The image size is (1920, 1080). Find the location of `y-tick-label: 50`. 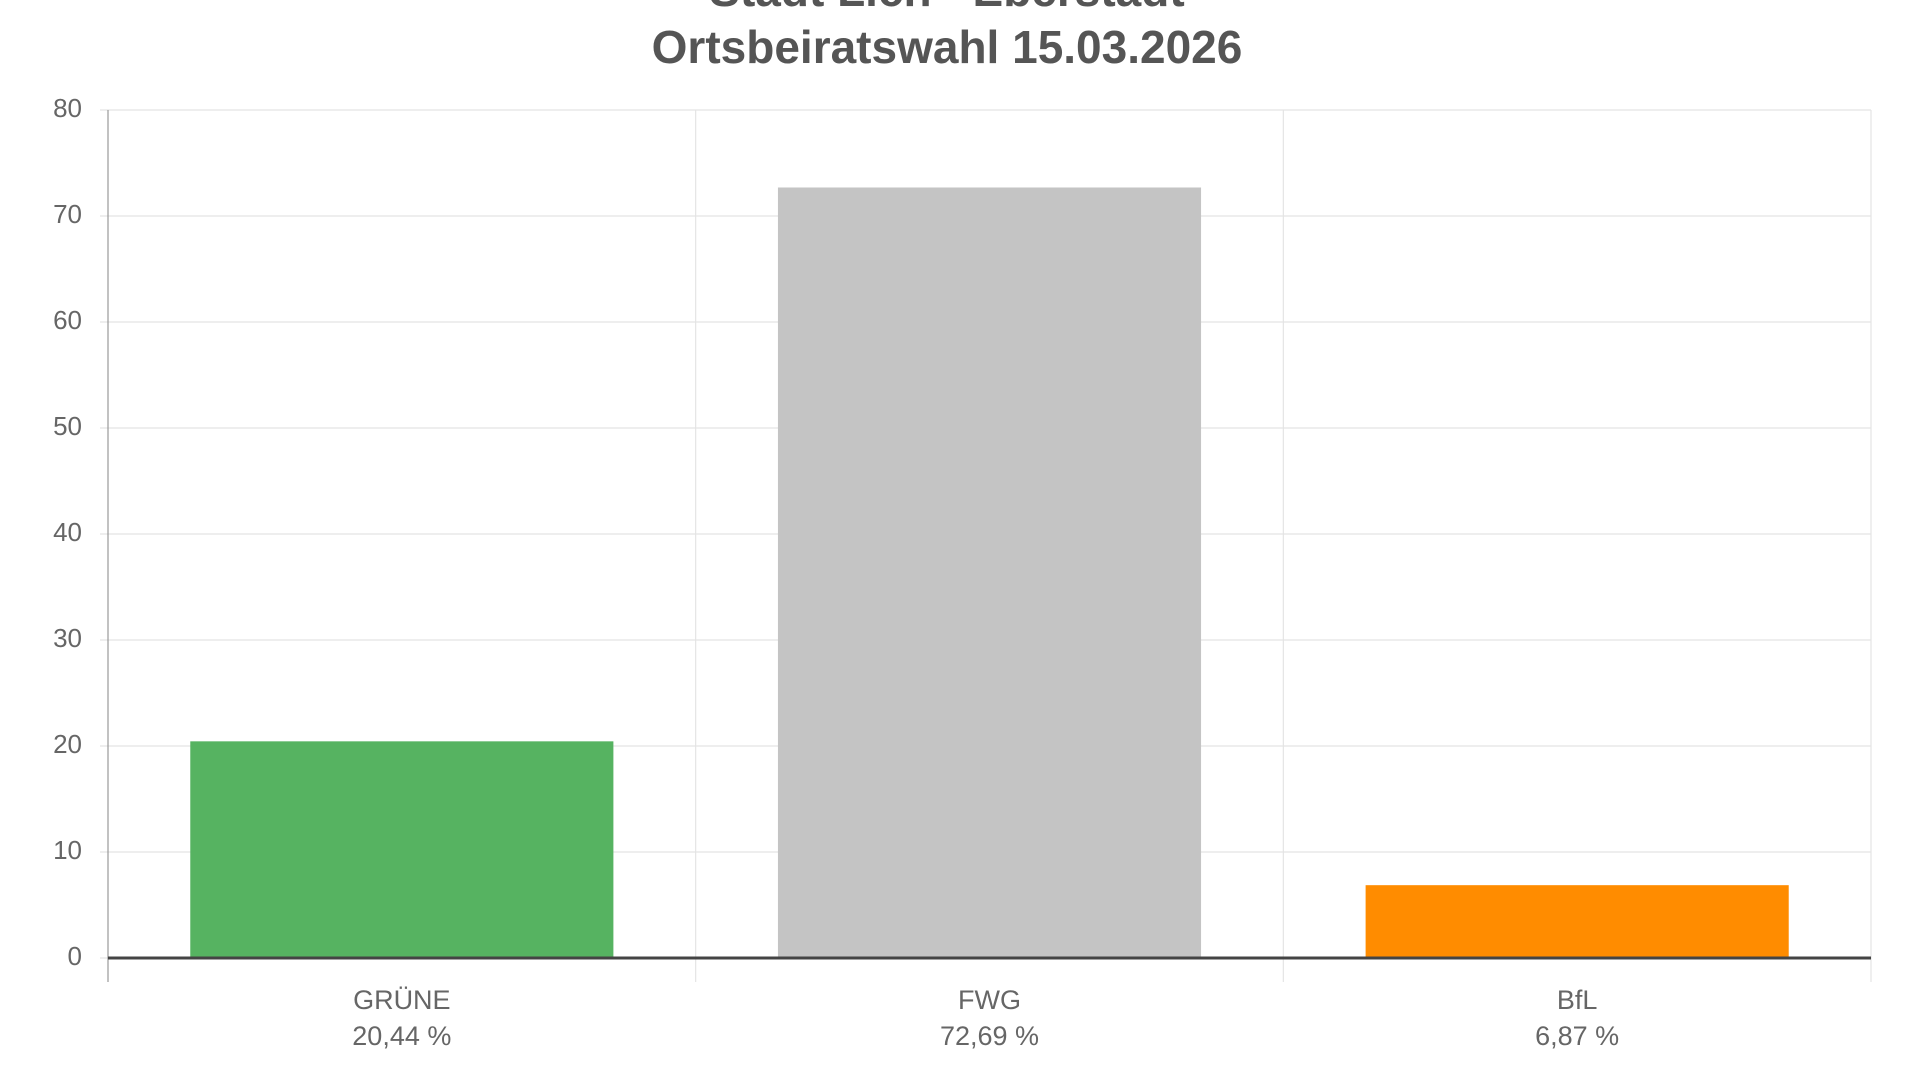

y-tick-label: 50 is located at coordinates (67, 426).